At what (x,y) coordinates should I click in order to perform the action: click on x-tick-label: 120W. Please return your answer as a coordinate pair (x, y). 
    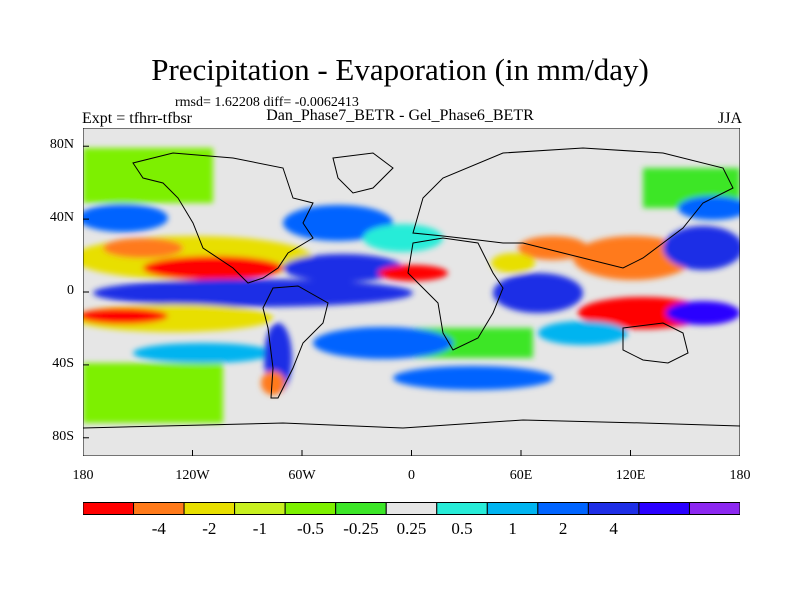
    Looking at the image, I should click on (192, 475).